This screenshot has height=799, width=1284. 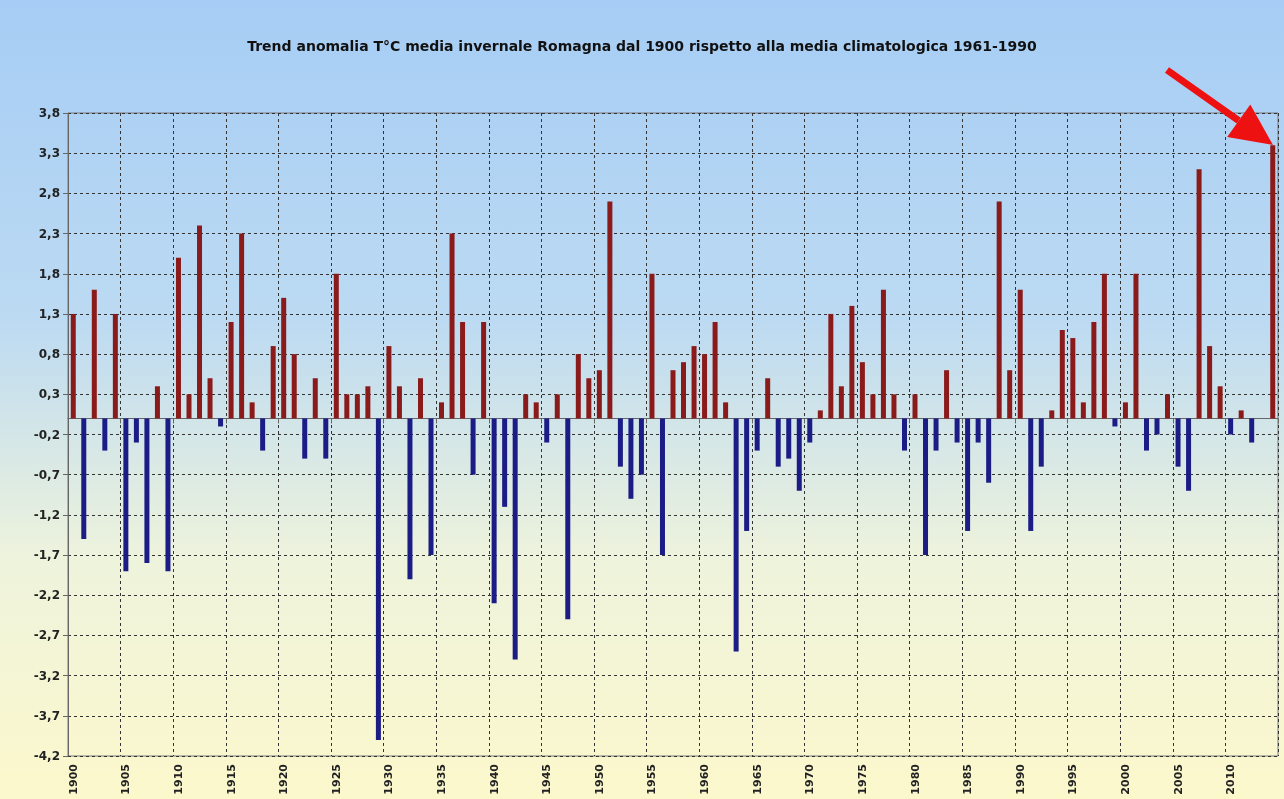 What do you see at coordinates (46, 675) in the screenshot?
I see `y-tick-label: -3,2` at bounding box center [46, 675].